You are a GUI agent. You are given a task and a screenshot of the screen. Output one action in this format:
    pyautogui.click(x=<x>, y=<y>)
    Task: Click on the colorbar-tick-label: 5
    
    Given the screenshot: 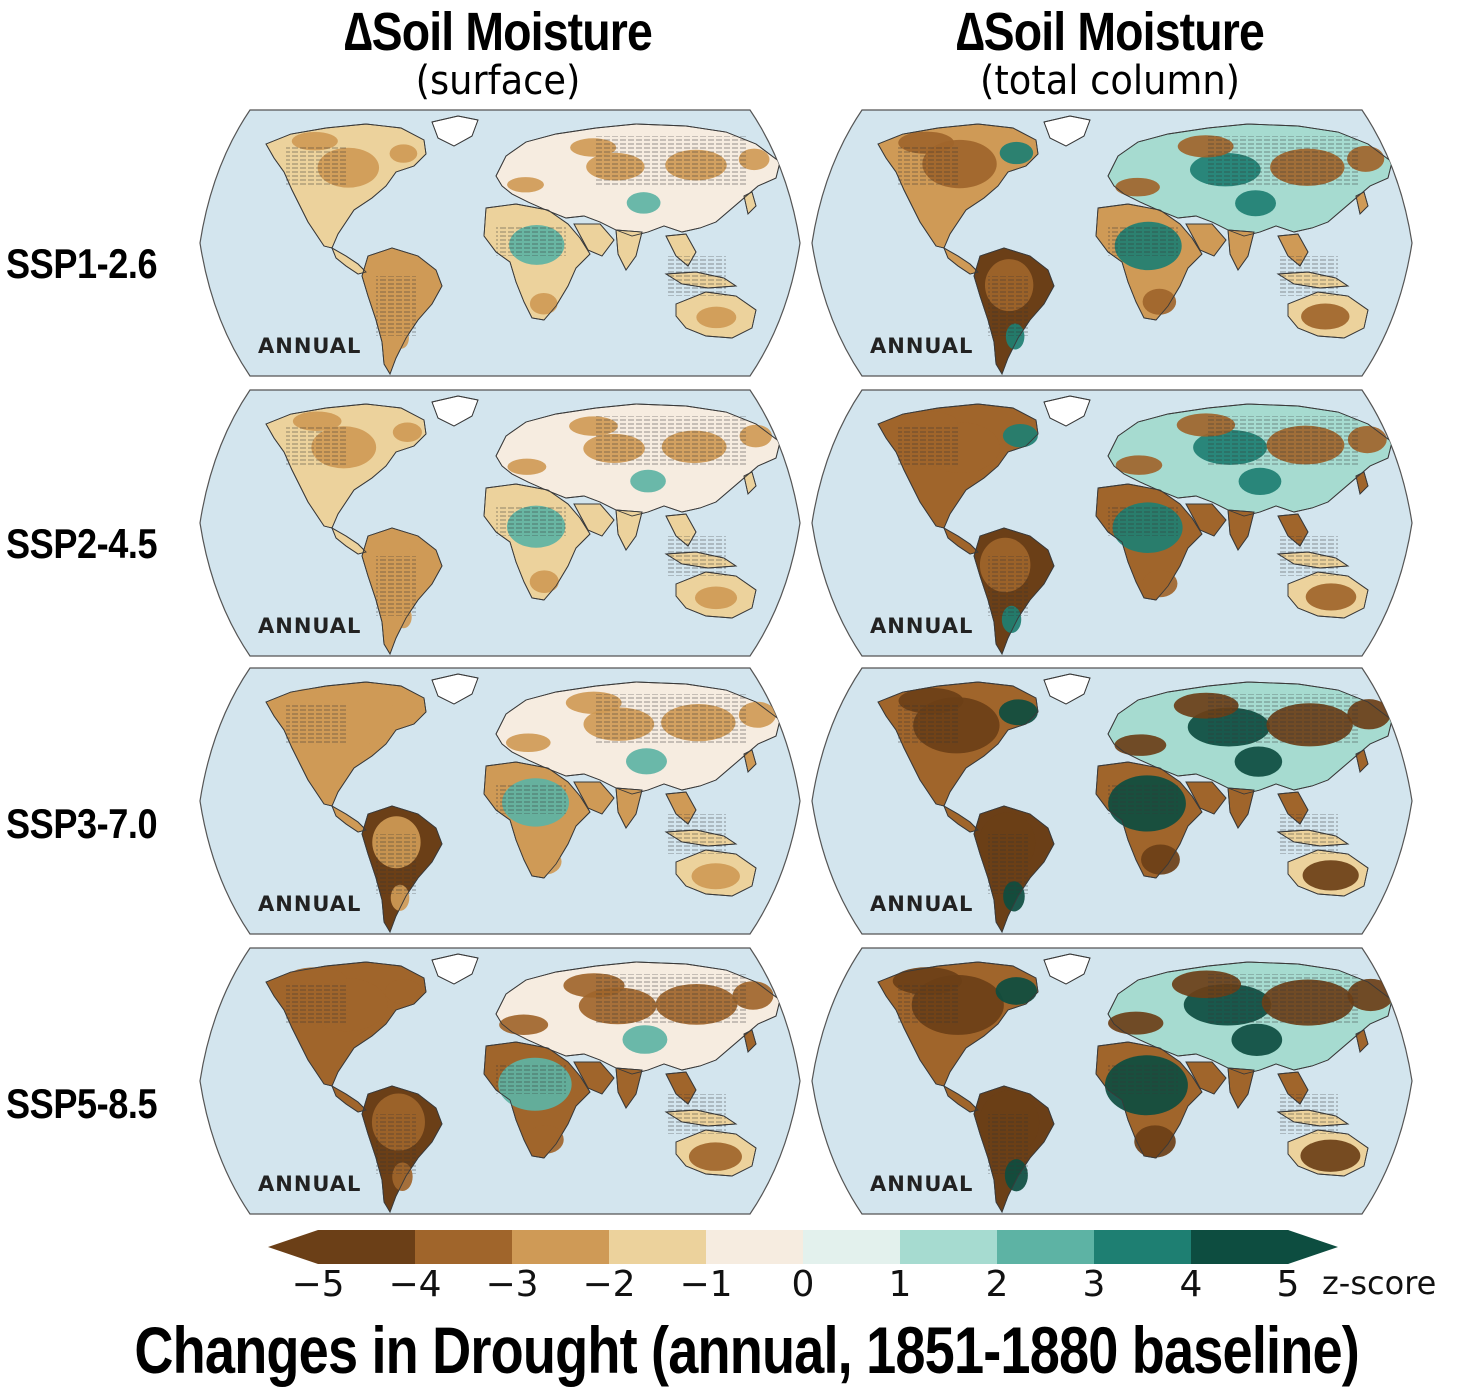 What is the action you would take?
    pyautogui.click(x=1288, y=1284)
    